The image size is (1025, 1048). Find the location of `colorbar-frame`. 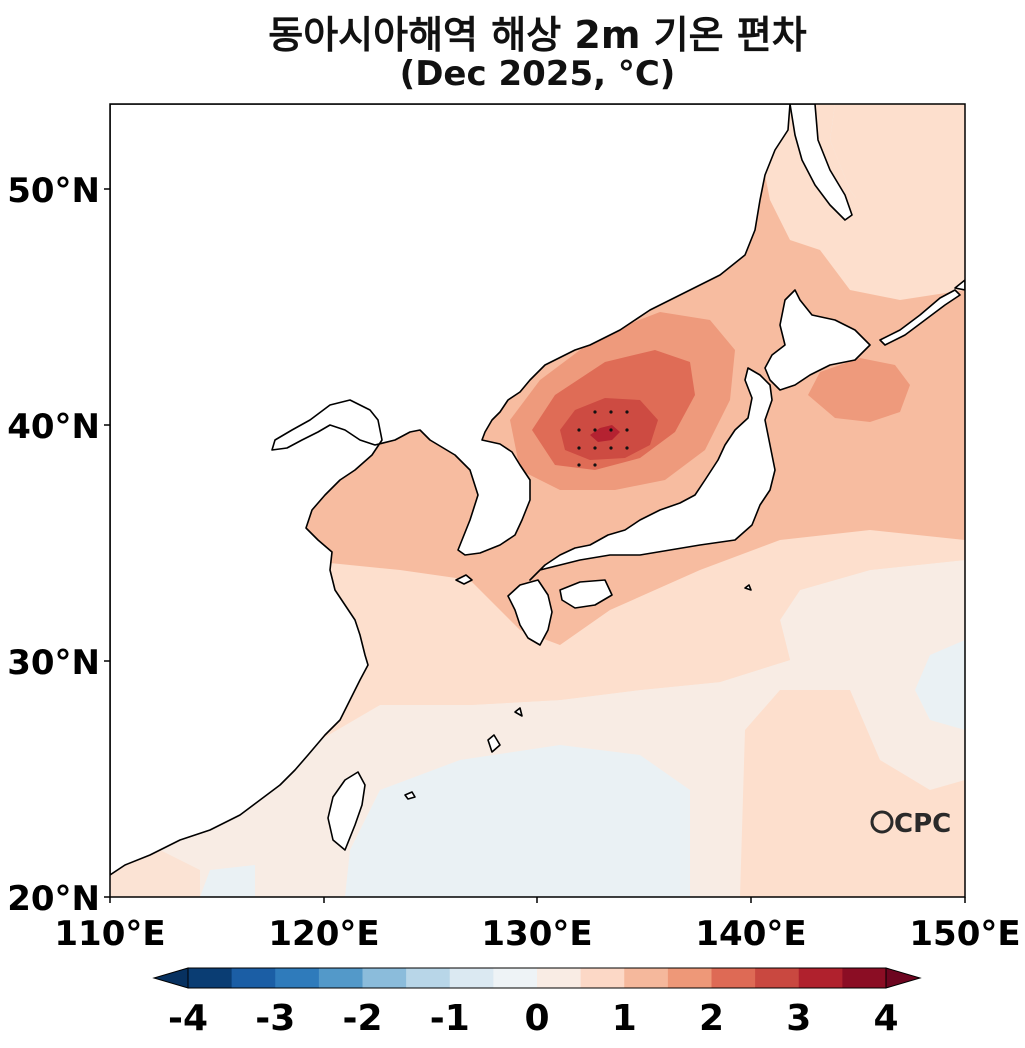

colorbar-frame is located at coordinates (537, 978).